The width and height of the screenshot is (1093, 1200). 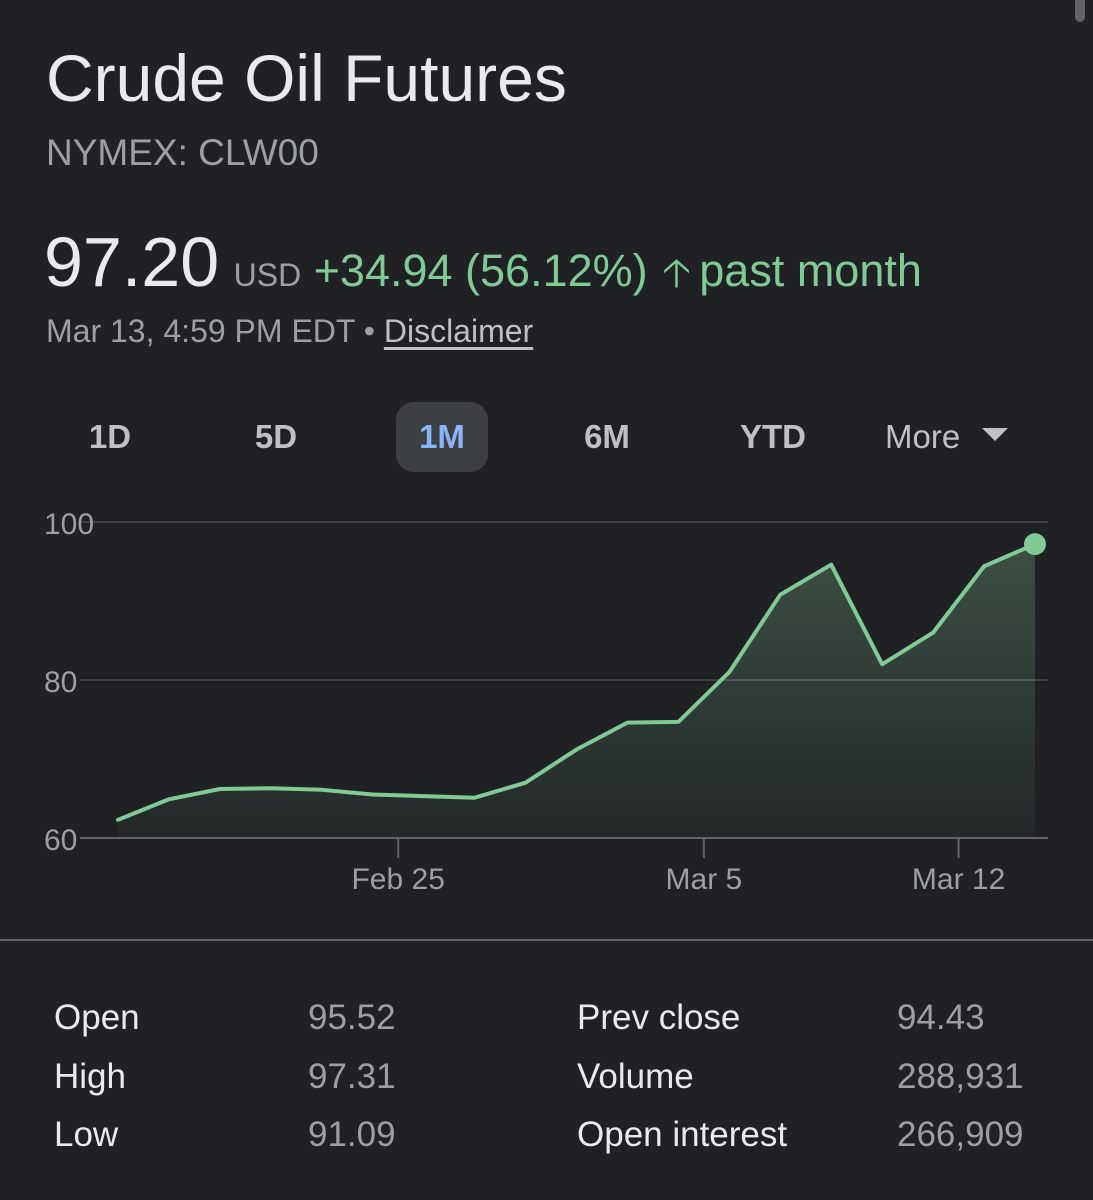 I want to click on quote-meta: Mar 13, 4:59 PM EDT • Disclaimer, so click(x=289, y=331).